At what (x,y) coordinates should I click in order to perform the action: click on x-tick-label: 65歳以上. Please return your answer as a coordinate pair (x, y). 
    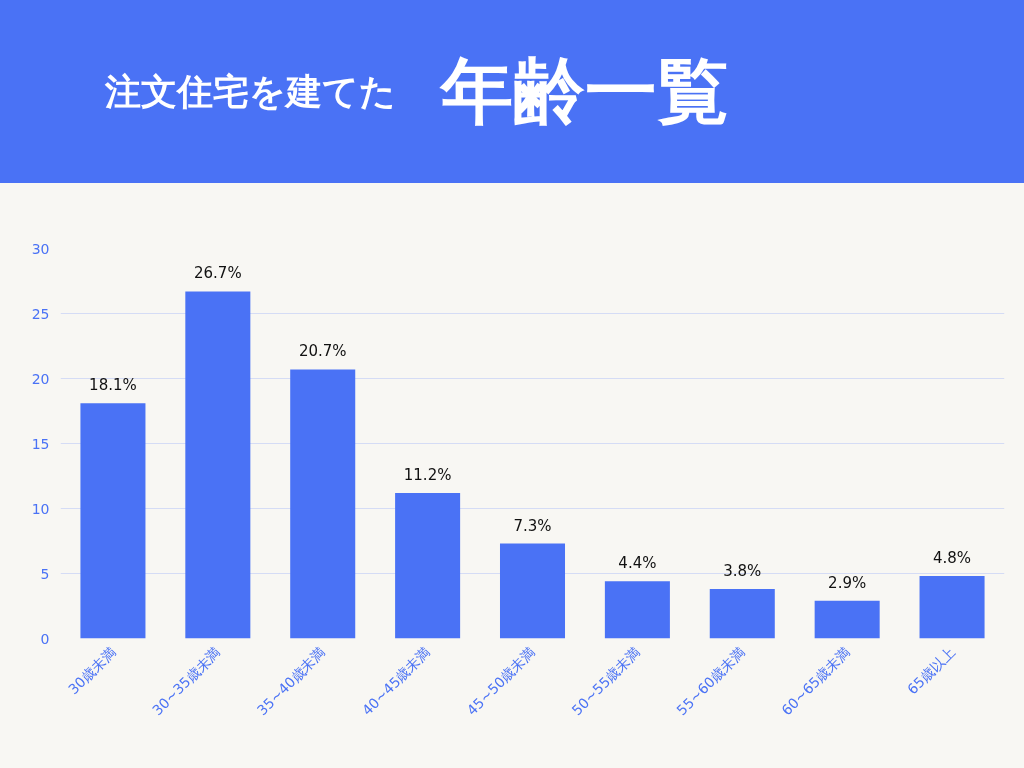
    Looking at the image, I should click on (931, 670).